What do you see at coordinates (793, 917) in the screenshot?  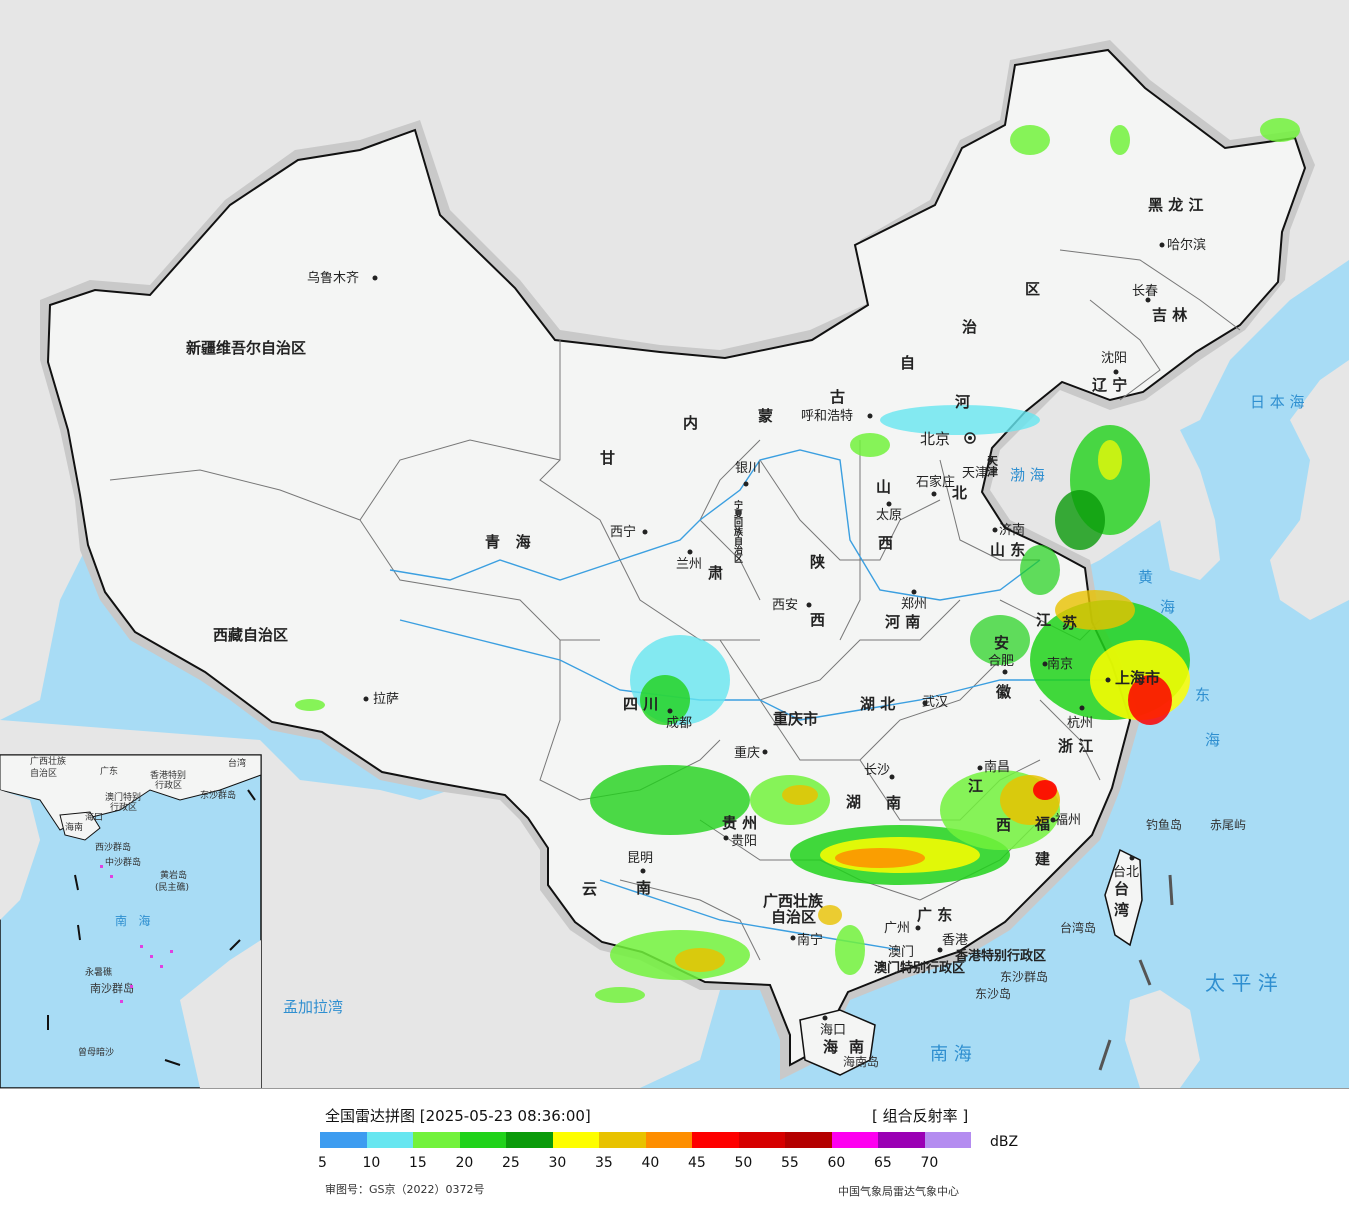 I see `label-guangxi-2: 自治区` at bounding box center [793, 917].